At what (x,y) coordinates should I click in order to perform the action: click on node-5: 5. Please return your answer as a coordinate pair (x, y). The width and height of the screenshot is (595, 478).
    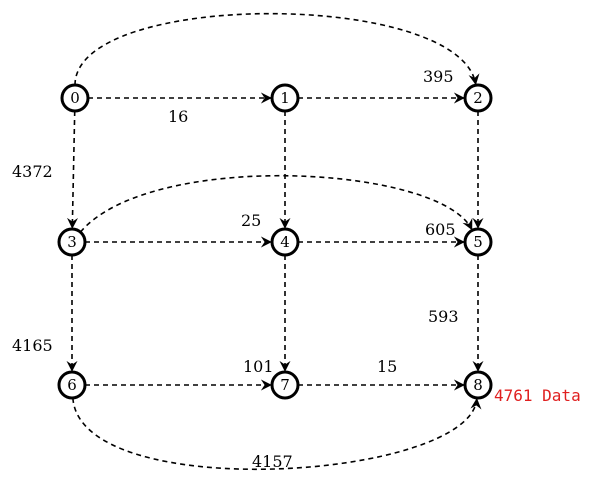
    Looking at the image, I should click on (478, 242).